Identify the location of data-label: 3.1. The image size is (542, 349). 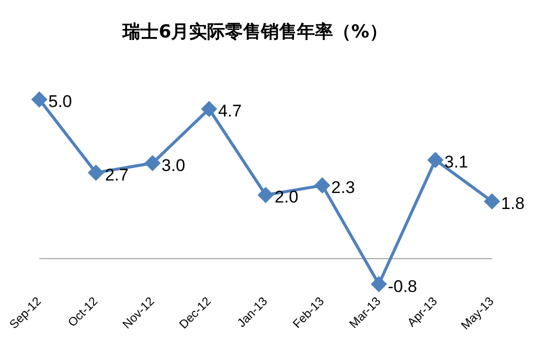
(456, 162).